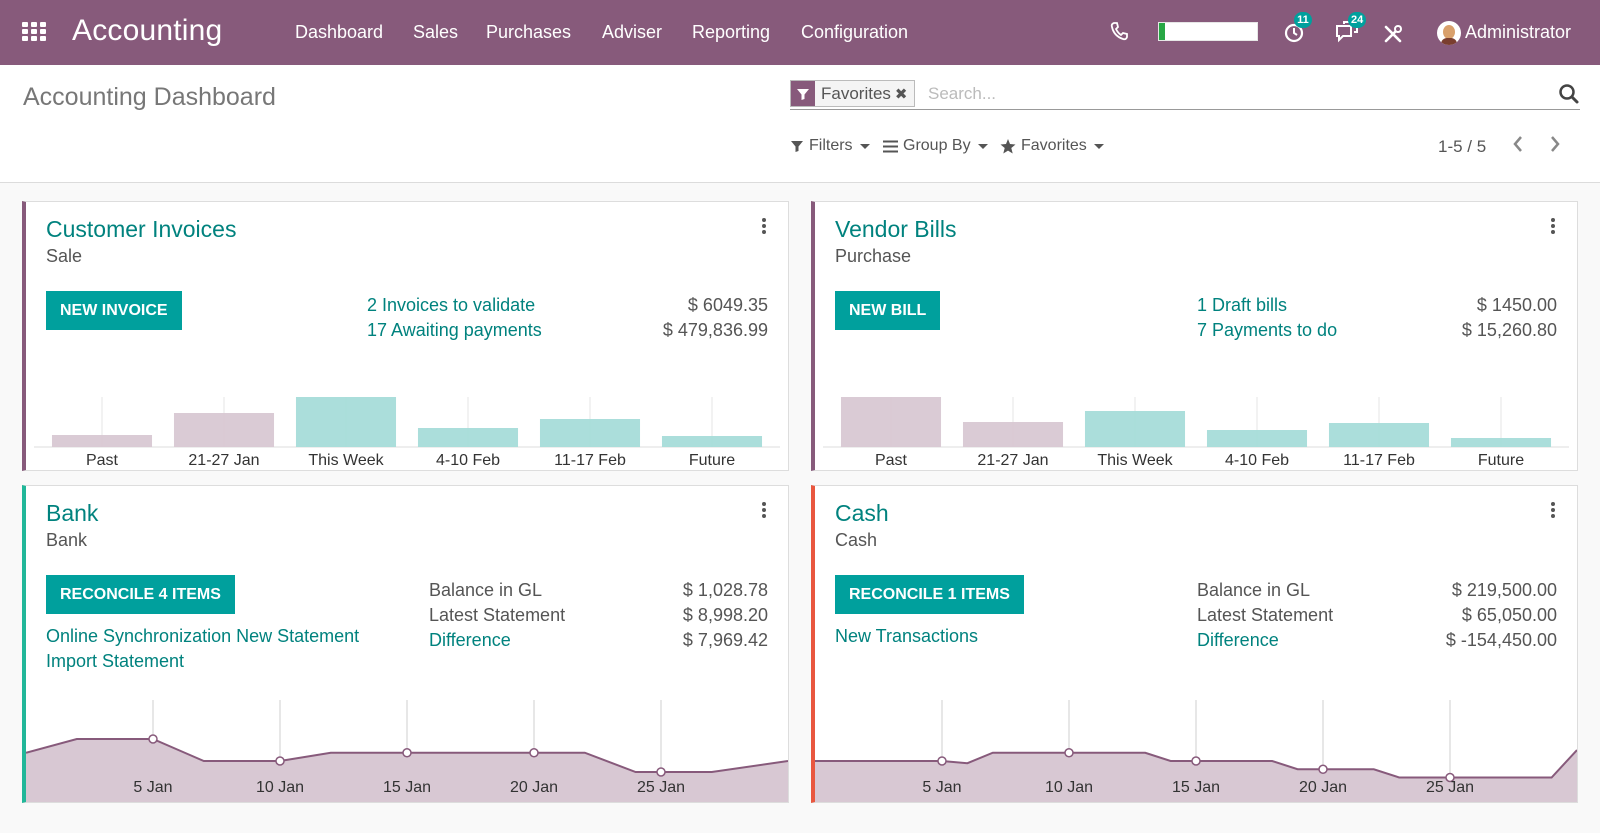 This screenshot has width=1600, height=833. What do you see at coordinates (202, 636) in the screenshot?
I see `online-sync-link: Online Synchronization New Statement` at bounding box center [202, 636].